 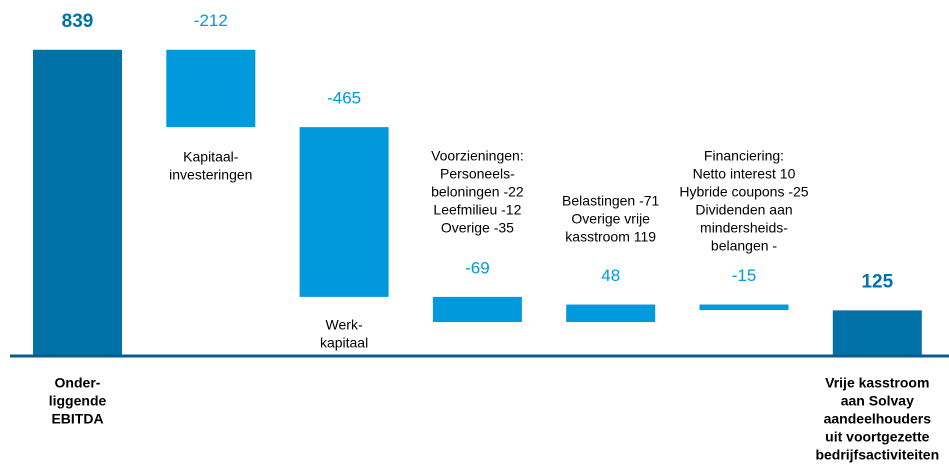 I want to click on category-label: kapitaal, so click(x=344, y=343).